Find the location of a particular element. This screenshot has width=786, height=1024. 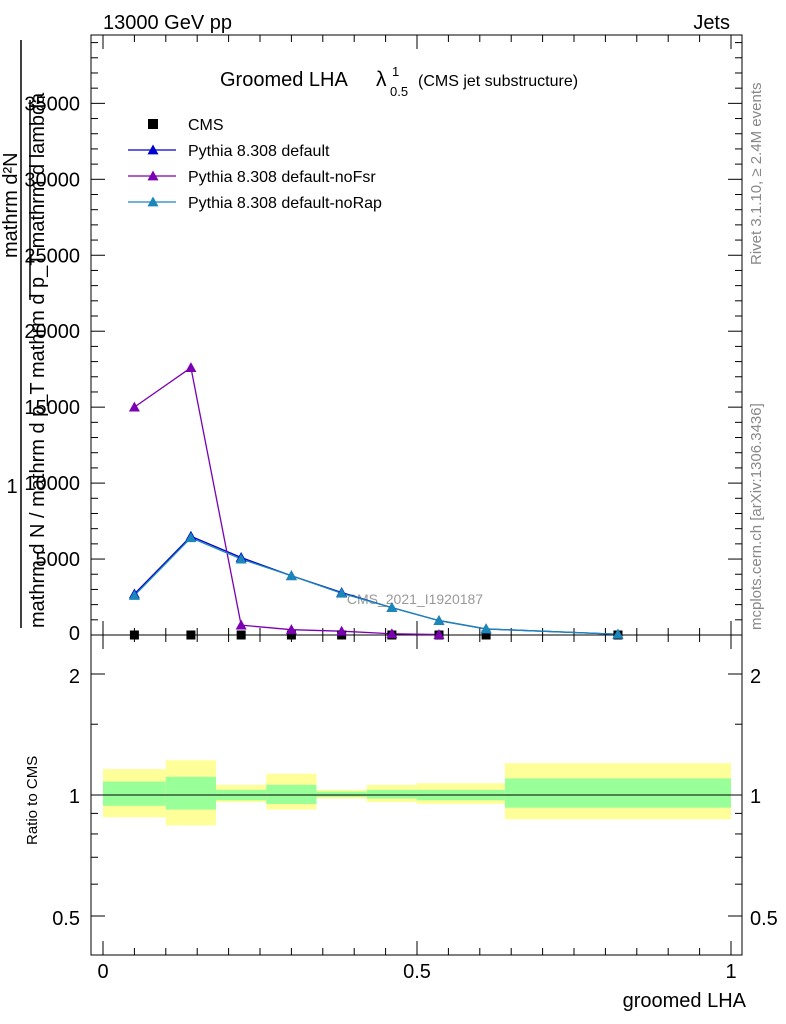

chart-title-main: Groomed LHA is located at coordinates (284, 80).